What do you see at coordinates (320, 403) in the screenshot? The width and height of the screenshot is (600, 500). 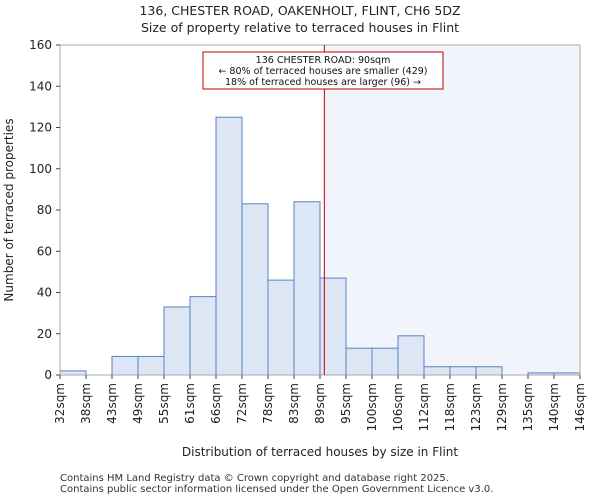 I see `x-tick-label: 89sqm` at bounding box center [320, 403].